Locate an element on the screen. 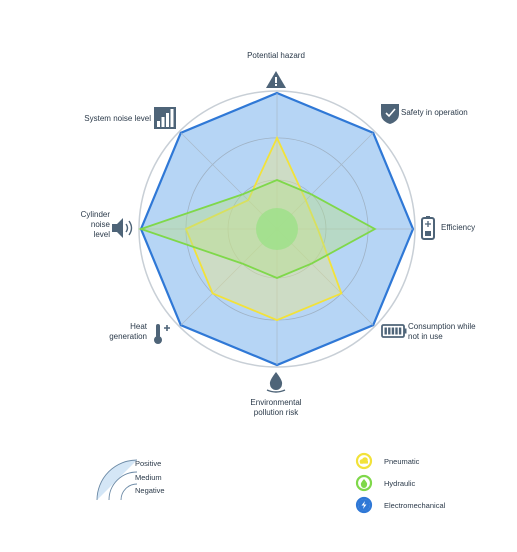 Image resolution: width=517 pixels, height=552 pixels. center-disc is located at coordinates (277, 229).